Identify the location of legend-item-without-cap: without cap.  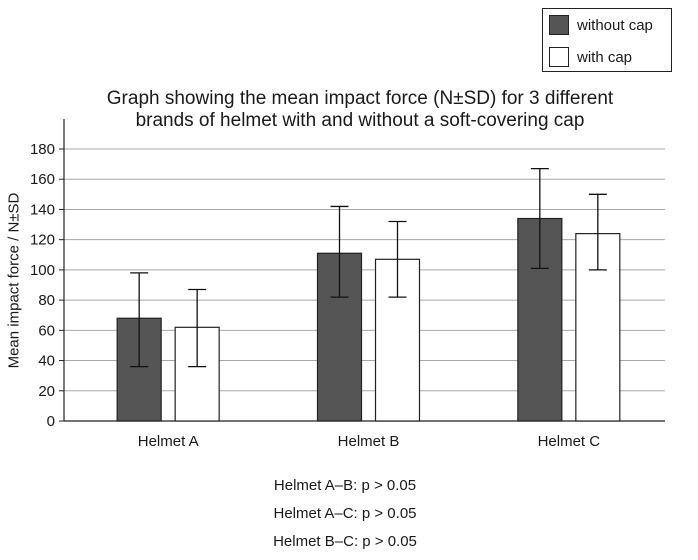
(601, 25).